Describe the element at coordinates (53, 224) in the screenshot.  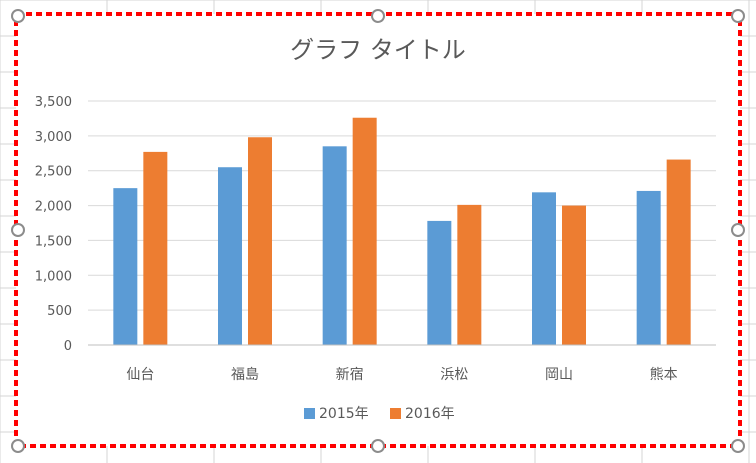
I see `y-axis-labels: 0 500 1,000 1,500 2,000 2,500 3,000 3,500` at that location.